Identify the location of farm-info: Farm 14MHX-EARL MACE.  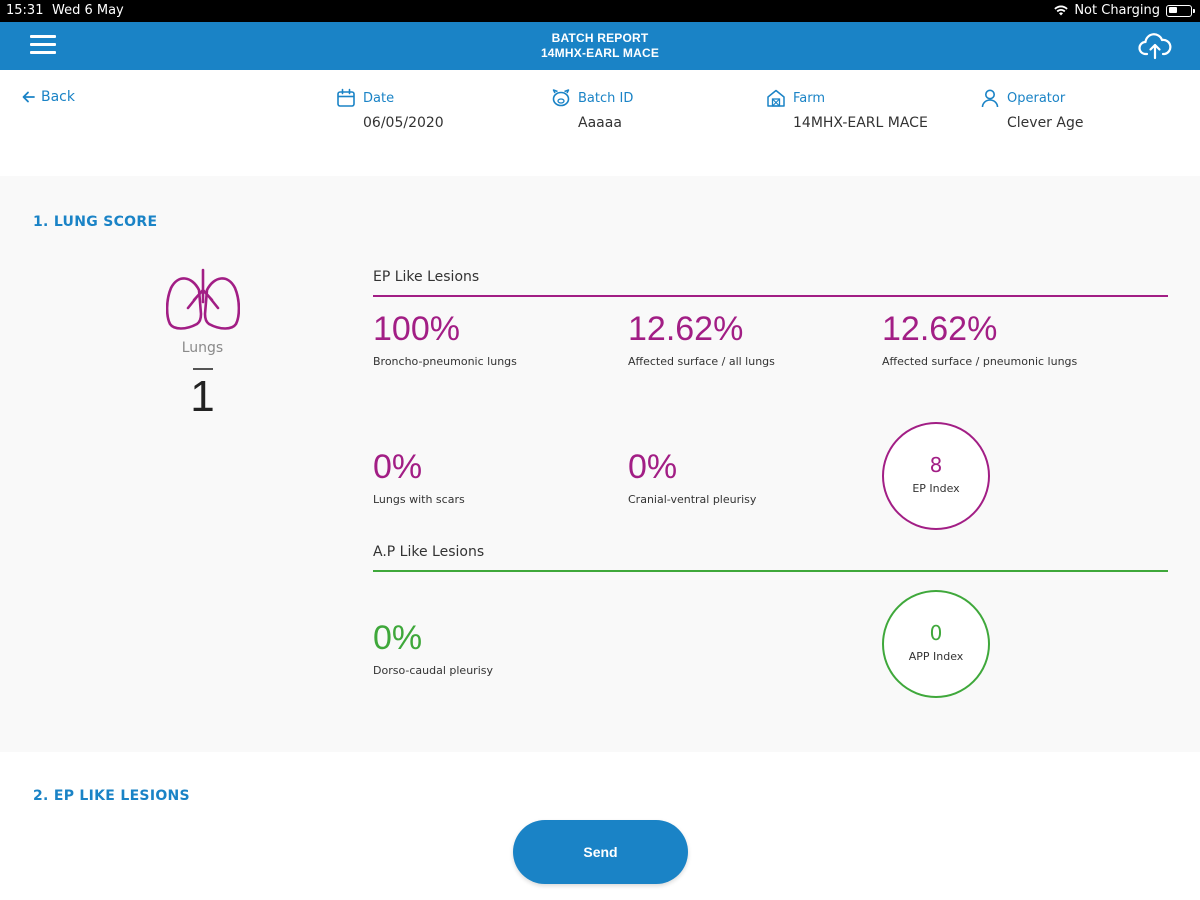
(847, 109).